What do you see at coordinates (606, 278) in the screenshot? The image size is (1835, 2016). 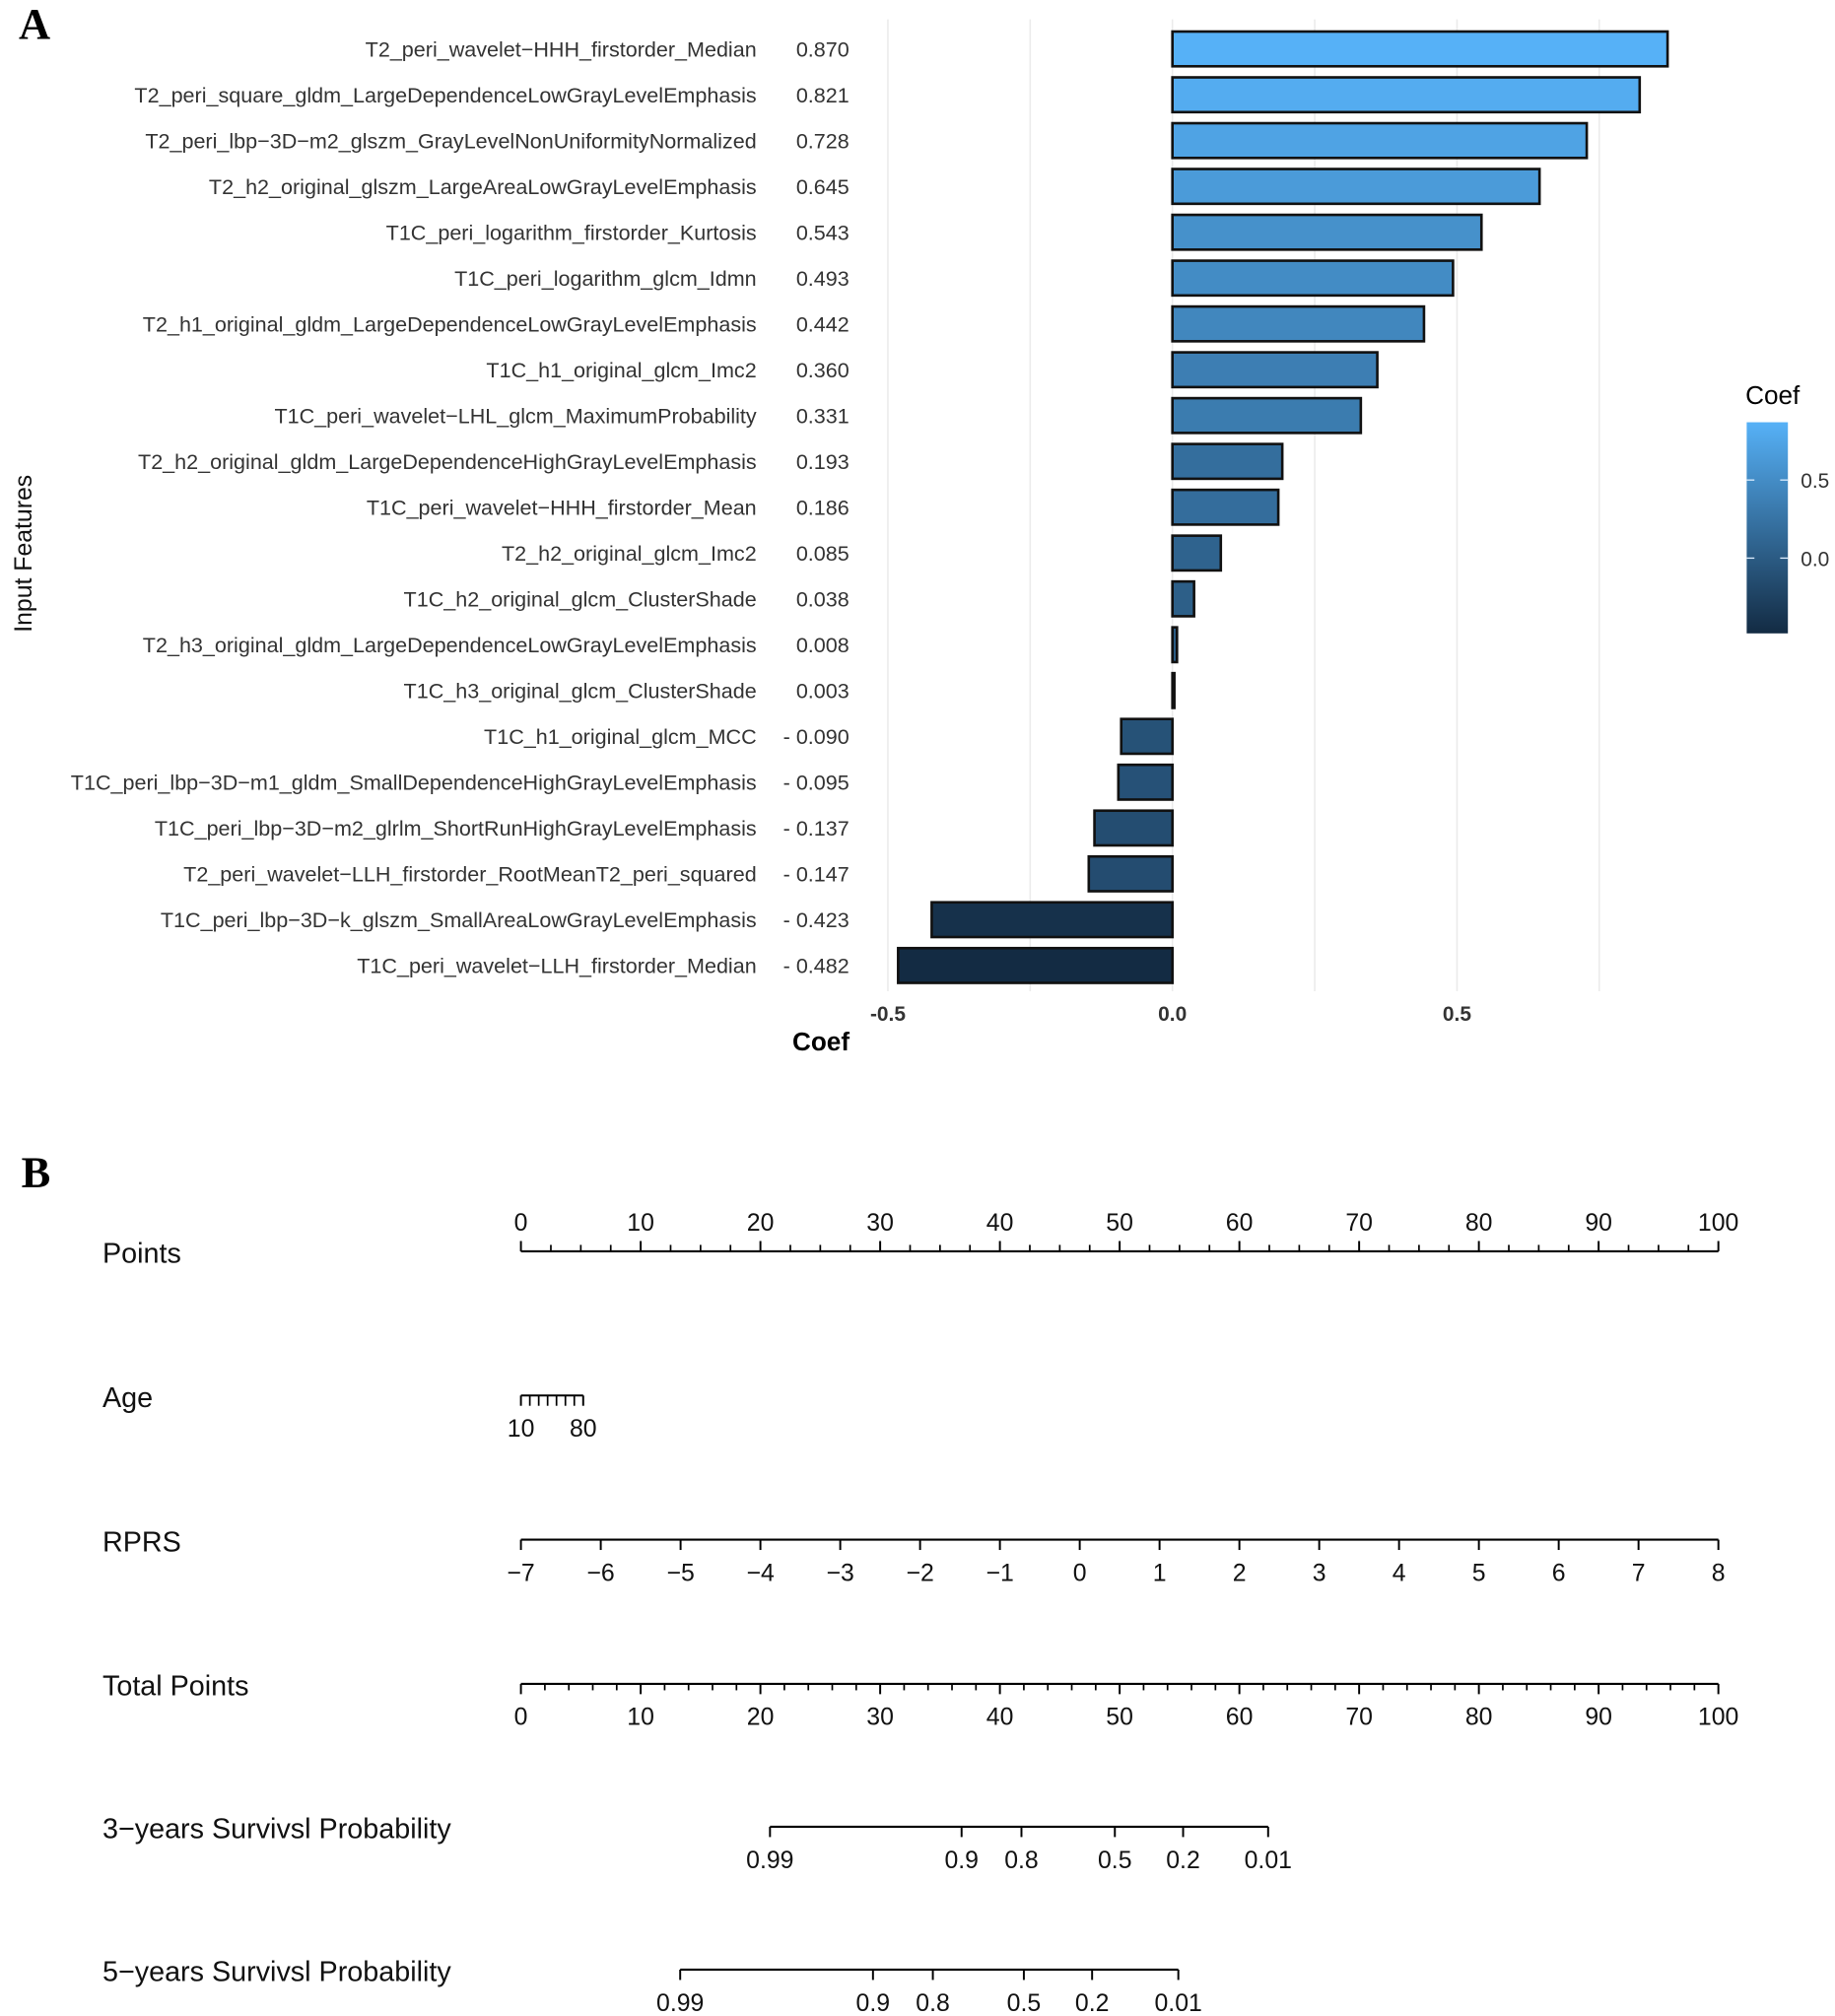 I see `feature-label: T1C_peri_logarithm_glcm_Idmn` at bounding box center [606, 278].